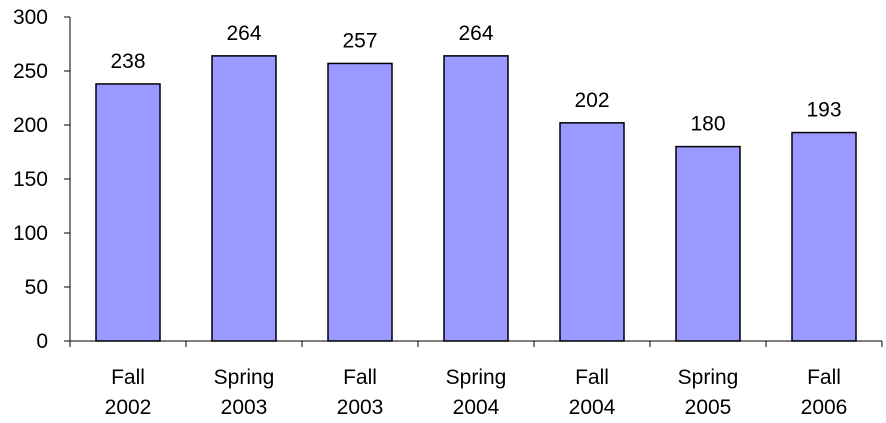  Describe the element at coordinates (824, 407) in the screenshot. I see `category-label: 2006` at that location.